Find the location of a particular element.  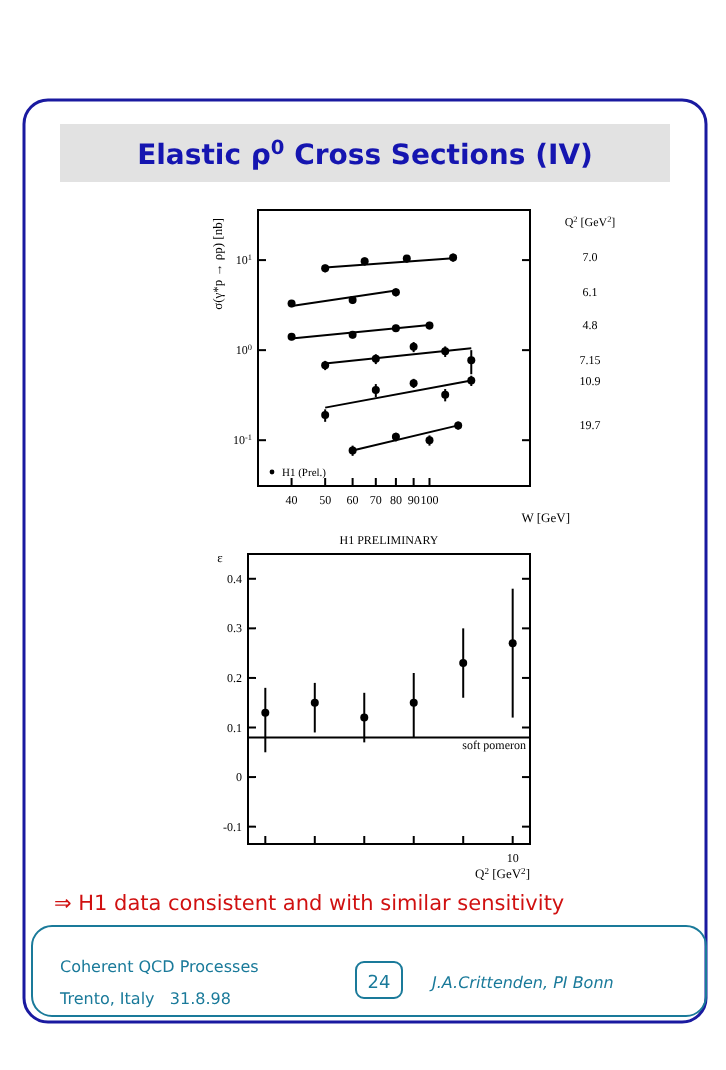

chart-title: Elastic ρ$^{0}$ Cross Sections (IV) is located at coordinates (365, 154).